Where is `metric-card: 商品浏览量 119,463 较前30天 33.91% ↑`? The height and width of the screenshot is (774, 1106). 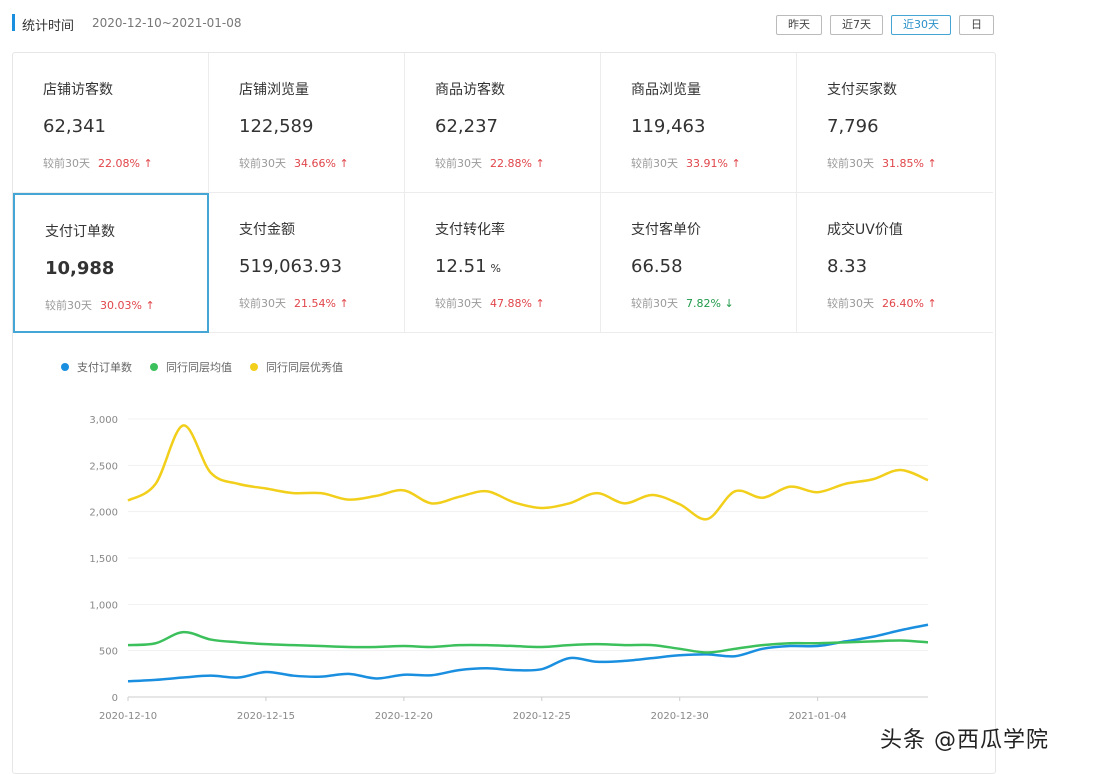 metric-card: 商品浏览量 119,463 较前30天 33.91% ↑ is located at coordinates (699, 123).